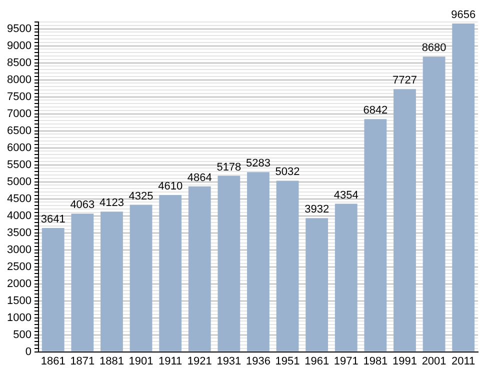  I want to click on y-tick-label: 5000, so click(19, 182).